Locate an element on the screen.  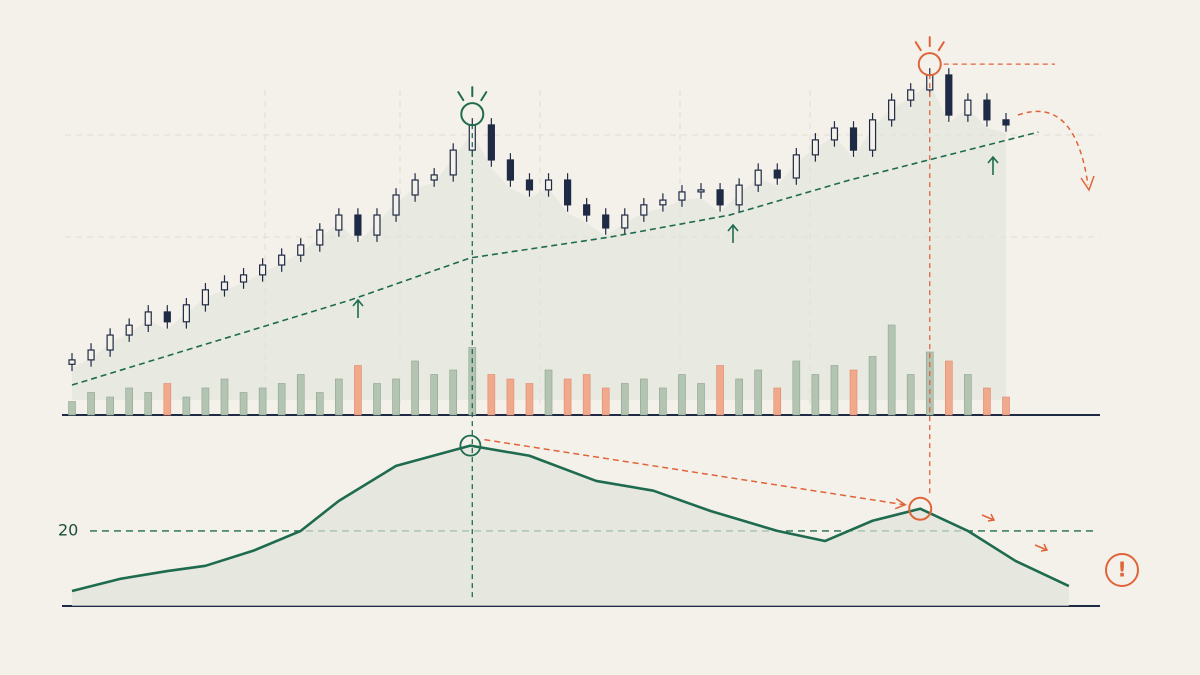
level-label: 20 is located at coordinates (68, 529).